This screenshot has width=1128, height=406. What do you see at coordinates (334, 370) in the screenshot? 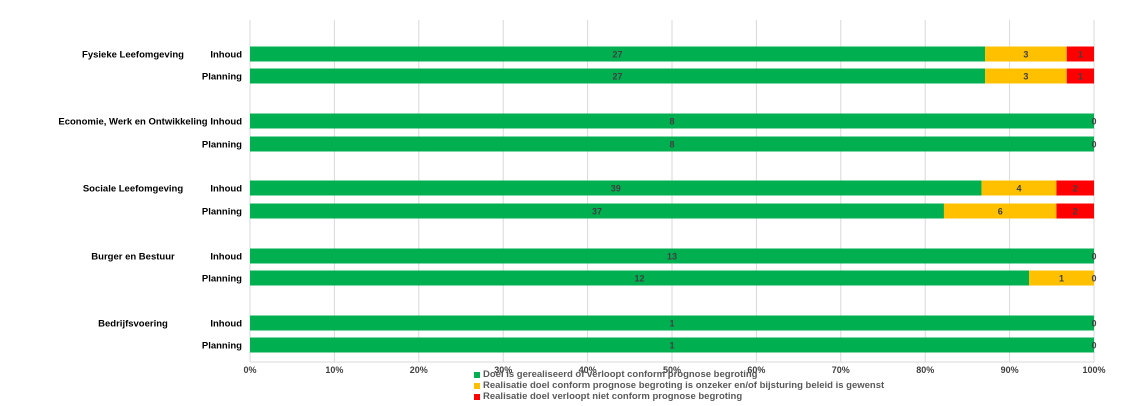
I see `x-tick-label-10pct: 10%` at bounding box center [334, 370].